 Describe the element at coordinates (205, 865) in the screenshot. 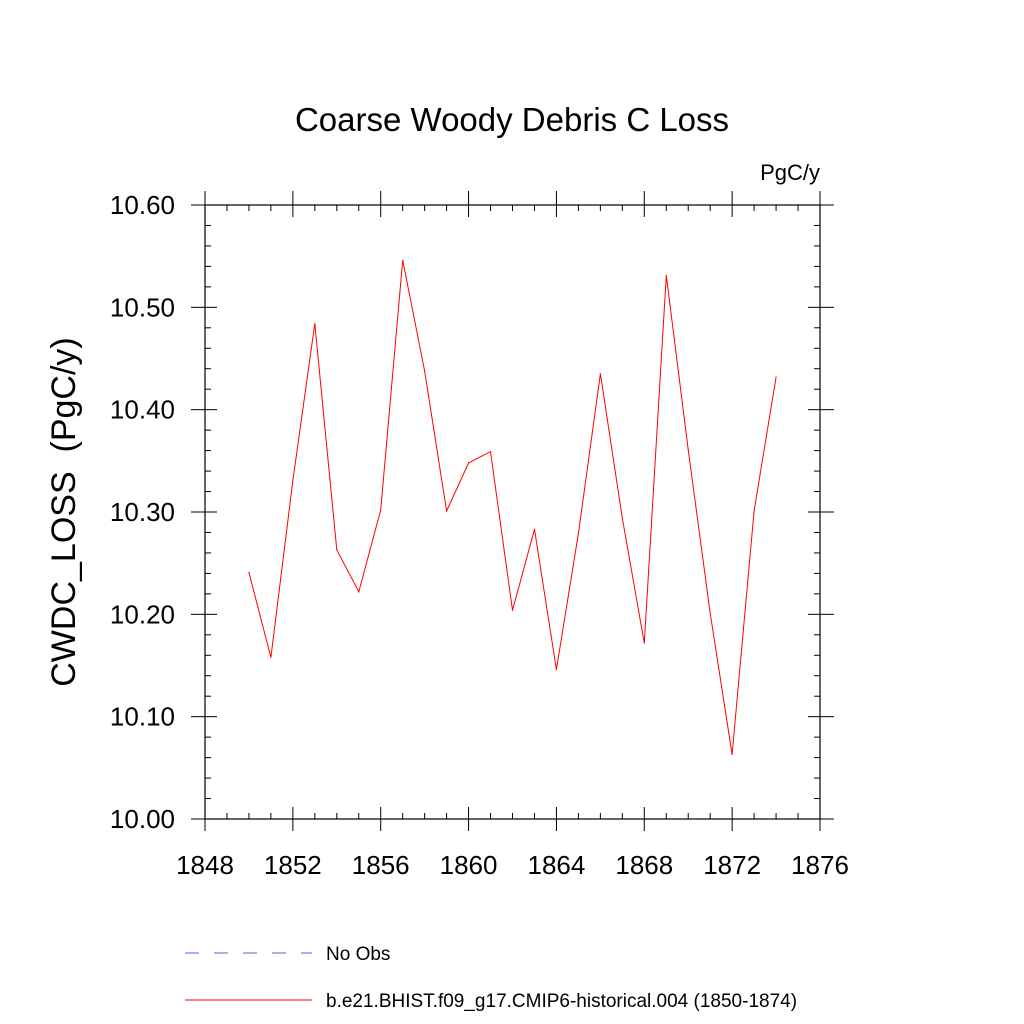

I see `x-tick-label: 1848` at that location.